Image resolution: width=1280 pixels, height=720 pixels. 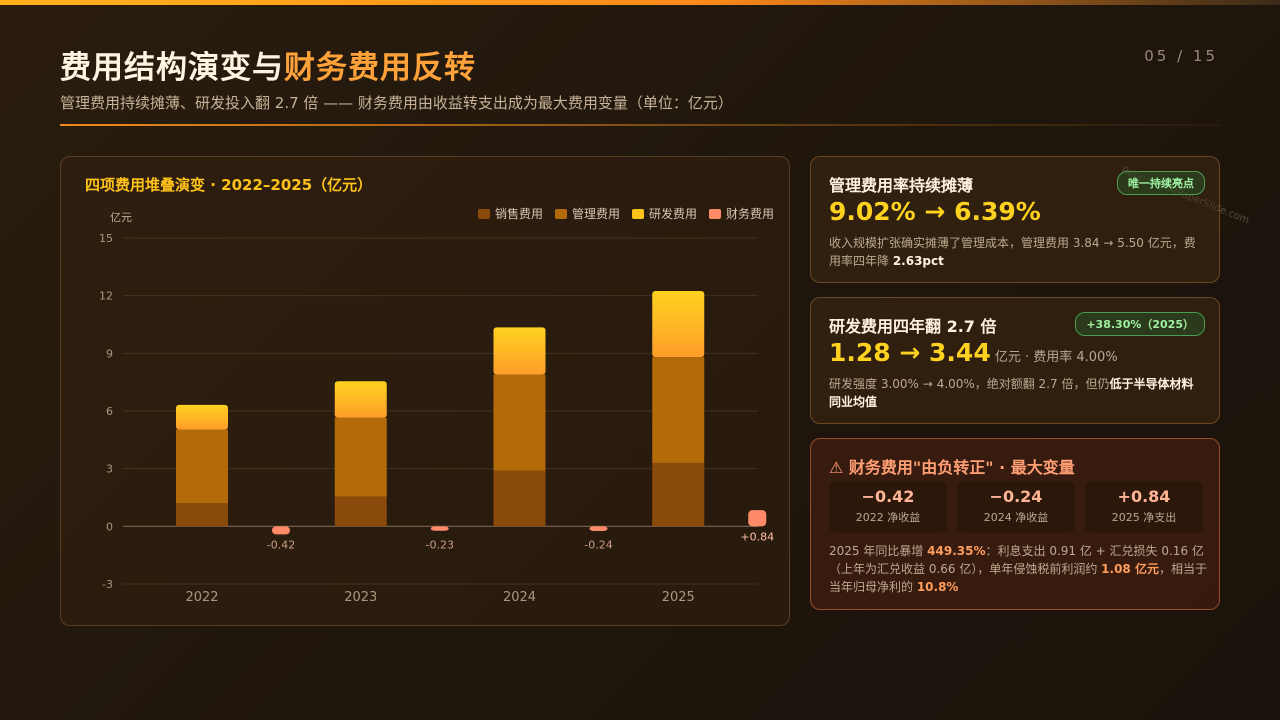 What do you see at coordinates (172, 68) in the screenshot?
I see `title-main: 费用结构演变与` at bounding box center [172, 68].